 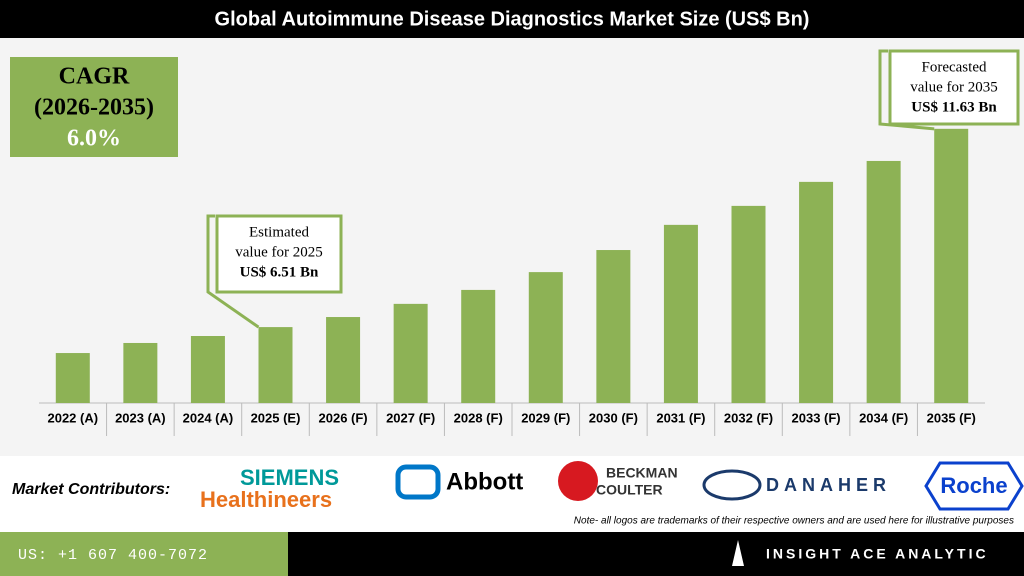 I want to click on x-tick-label: 2034 (F), so click(x=883, y=417).